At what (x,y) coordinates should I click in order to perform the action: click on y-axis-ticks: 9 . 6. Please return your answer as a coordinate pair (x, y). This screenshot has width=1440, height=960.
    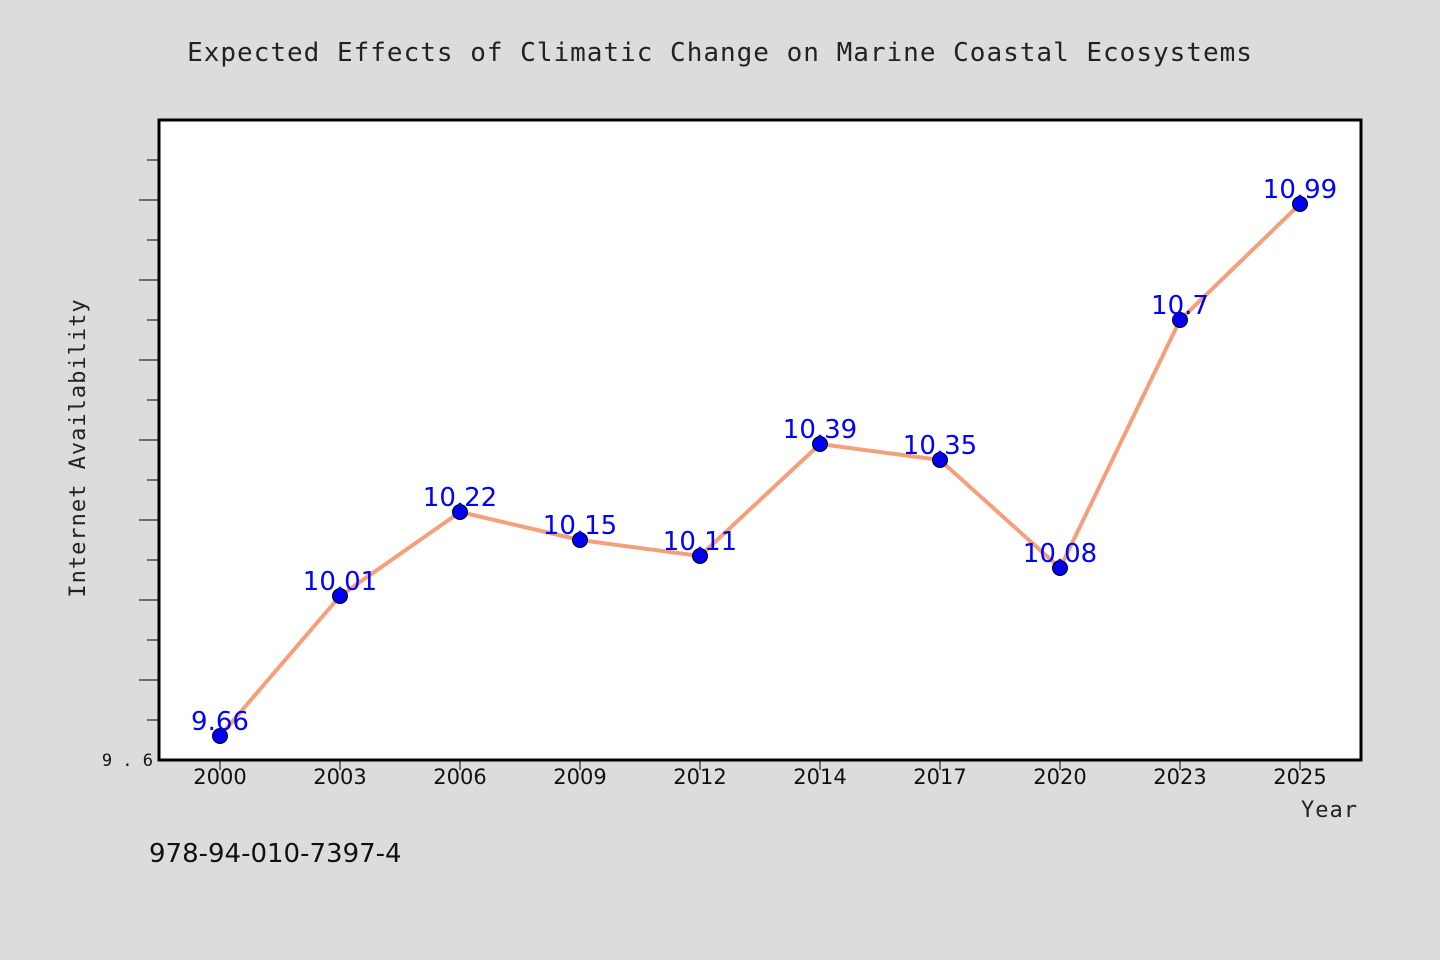
    Looking at the image, I should click on (130, 465).